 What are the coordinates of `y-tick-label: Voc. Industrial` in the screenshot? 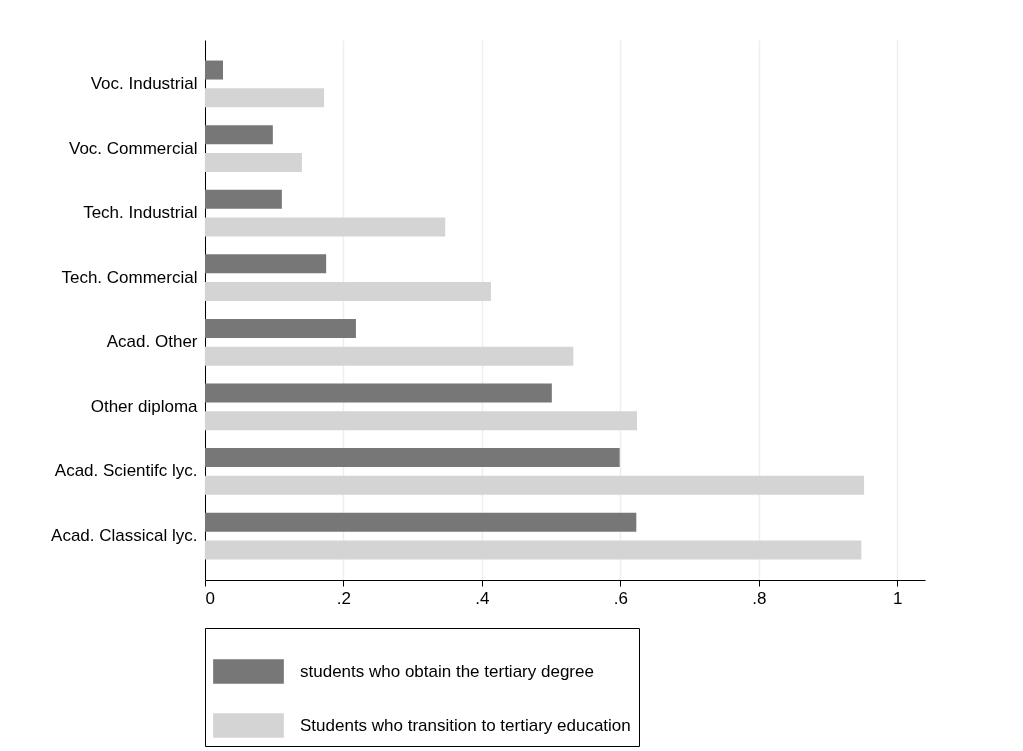 It's located at (144, 83).